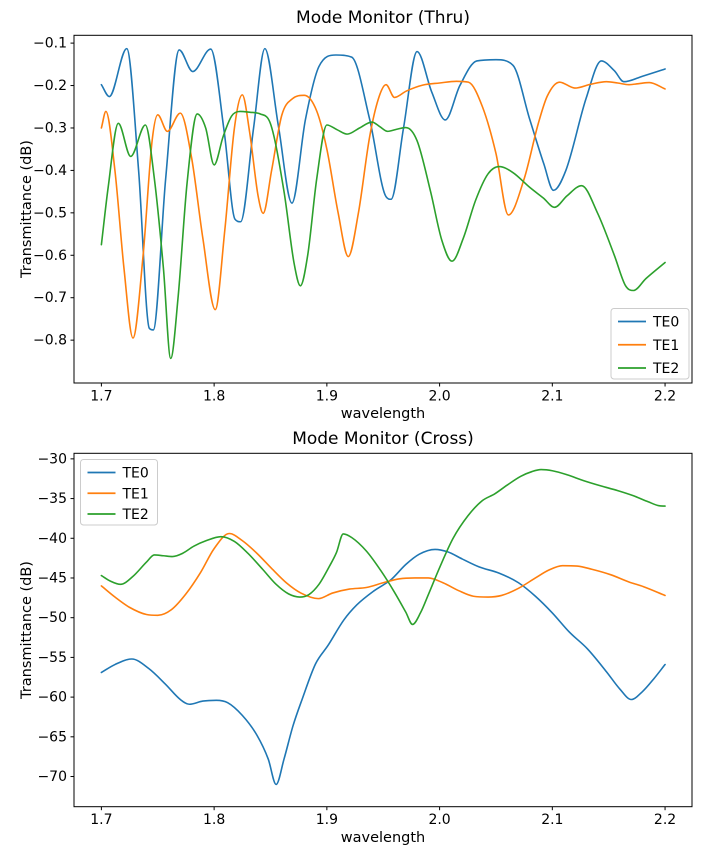  I want to click on series-TE1-line, so click(383, 574).